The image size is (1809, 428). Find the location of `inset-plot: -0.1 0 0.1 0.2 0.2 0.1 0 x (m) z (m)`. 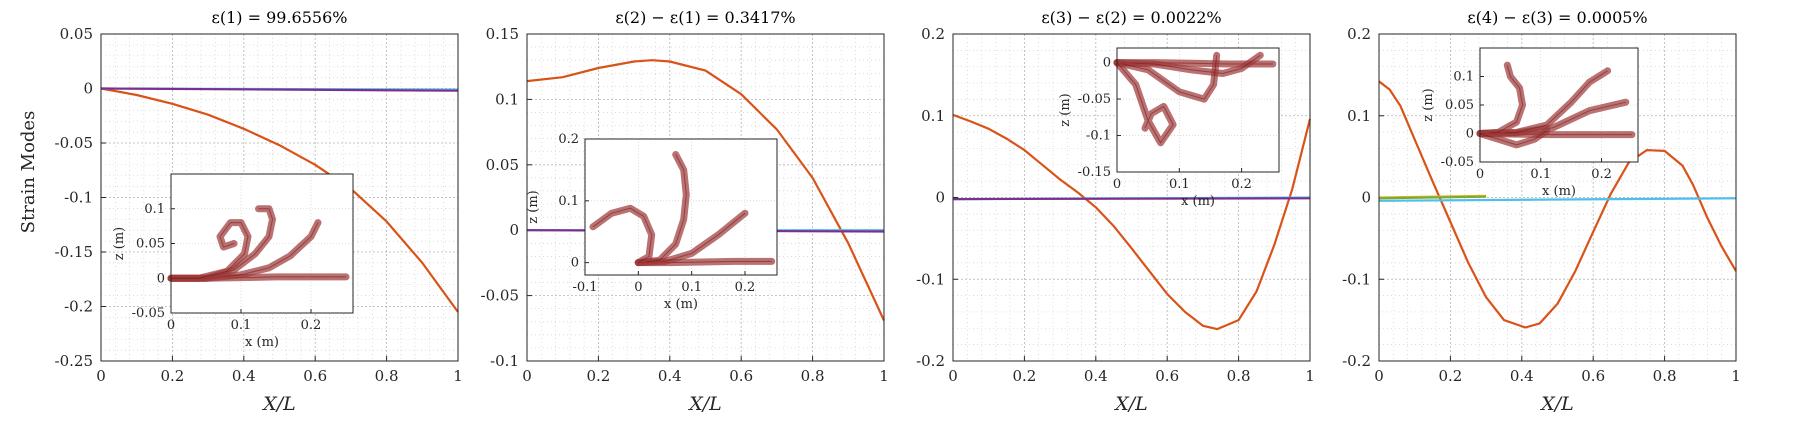

inset-plot: -0.1 0 0.1 0.2 0.2 0.1 0 x (m) z (m) is located at coordinates (652, 222).